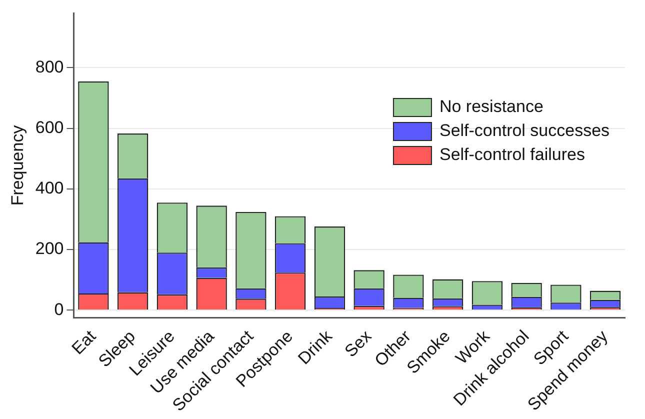 The image size is (645, 419). What do you see at coordinates (358, 343) in the screenshot?
I see `x-tick-label: Sex` at bounding box center [358, 343].